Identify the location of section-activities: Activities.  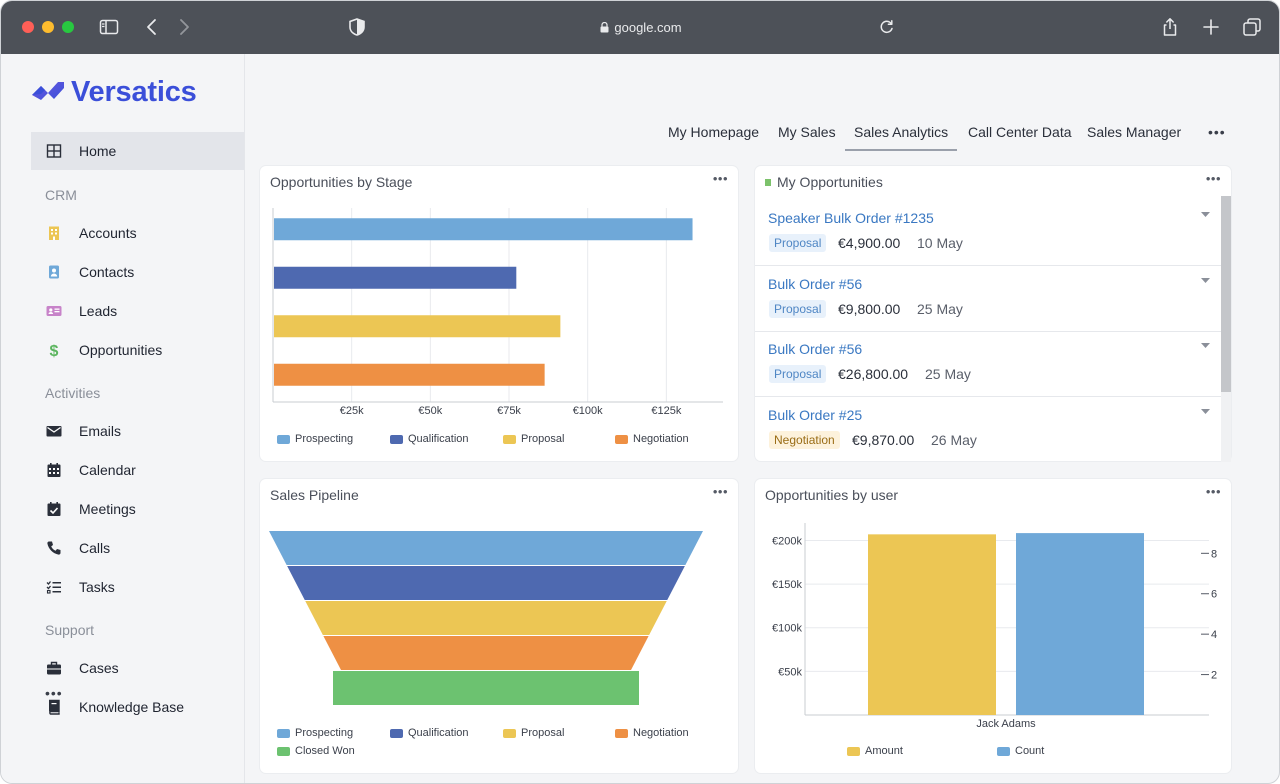
(73, 393).